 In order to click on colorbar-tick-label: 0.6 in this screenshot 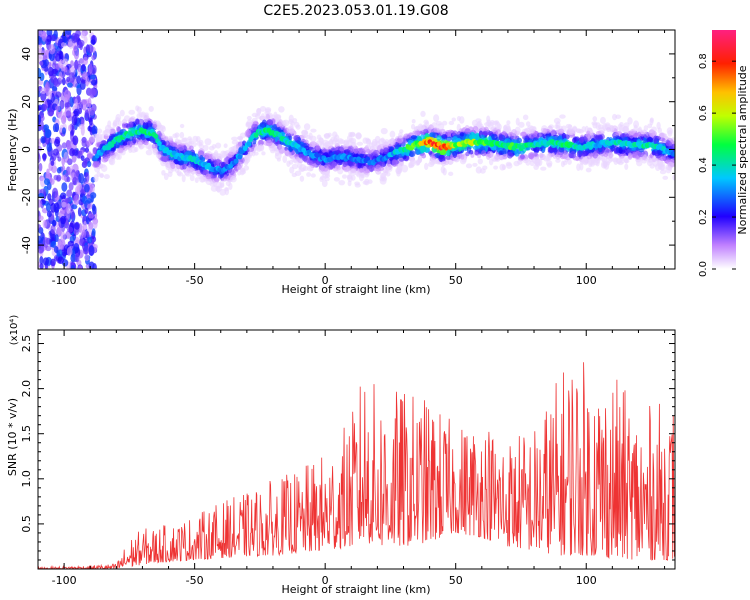, I will do `click(703, 113)`.